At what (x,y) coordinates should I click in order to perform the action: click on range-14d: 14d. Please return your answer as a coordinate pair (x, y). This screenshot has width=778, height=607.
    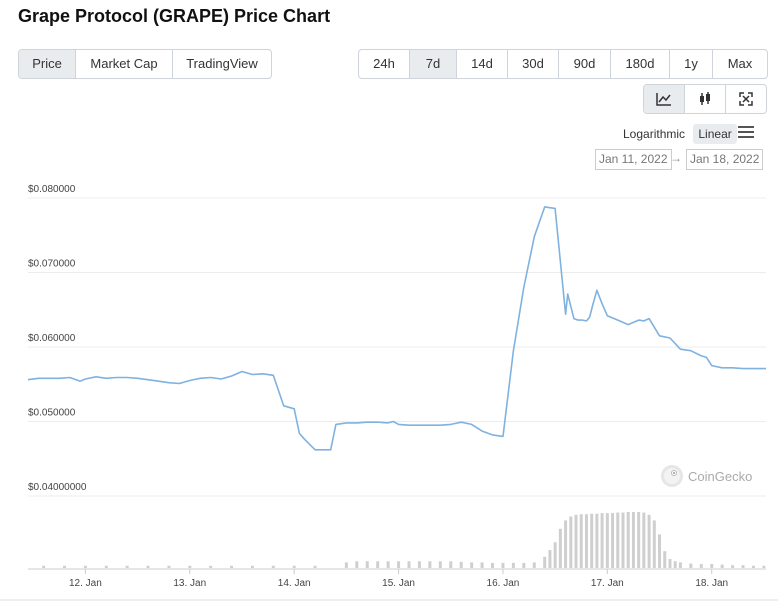
    Looking at the image, I should click on (482, 64).